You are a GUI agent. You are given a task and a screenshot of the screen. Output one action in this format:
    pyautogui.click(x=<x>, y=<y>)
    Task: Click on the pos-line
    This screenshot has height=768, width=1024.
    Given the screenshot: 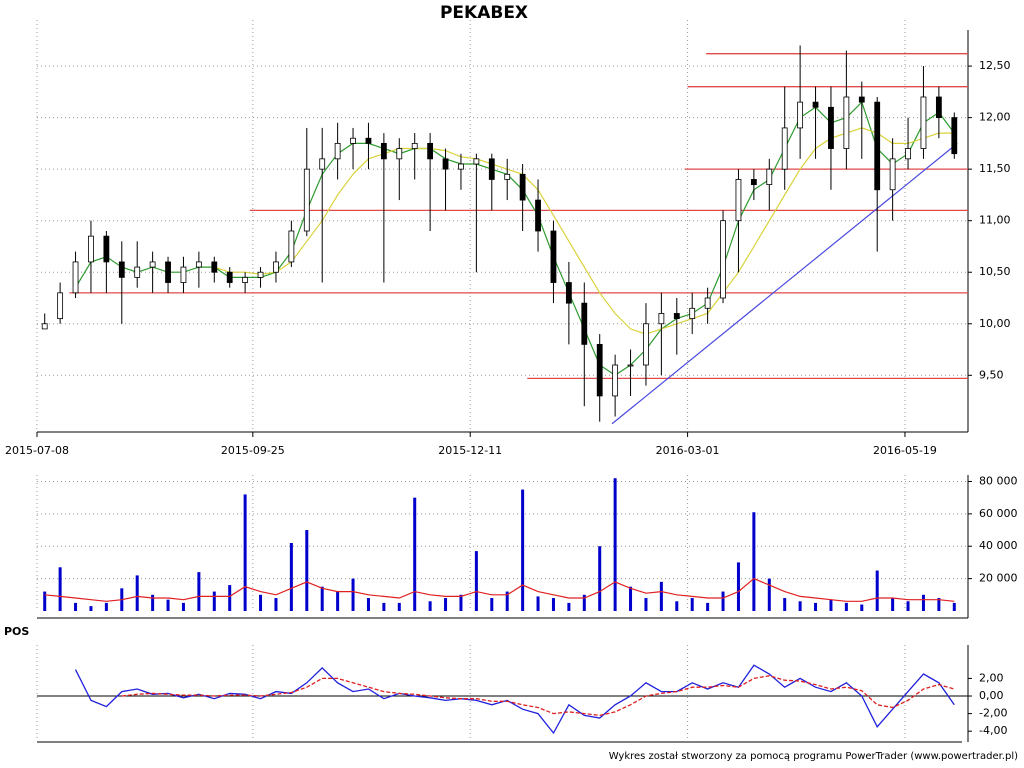 What is the action you would take?
    pyautogui.click(x=538, y=696)
    